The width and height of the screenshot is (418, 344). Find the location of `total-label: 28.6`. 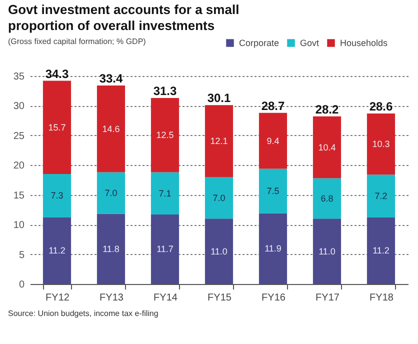

total-label: 28.6 is located at coordinates (381, 106).